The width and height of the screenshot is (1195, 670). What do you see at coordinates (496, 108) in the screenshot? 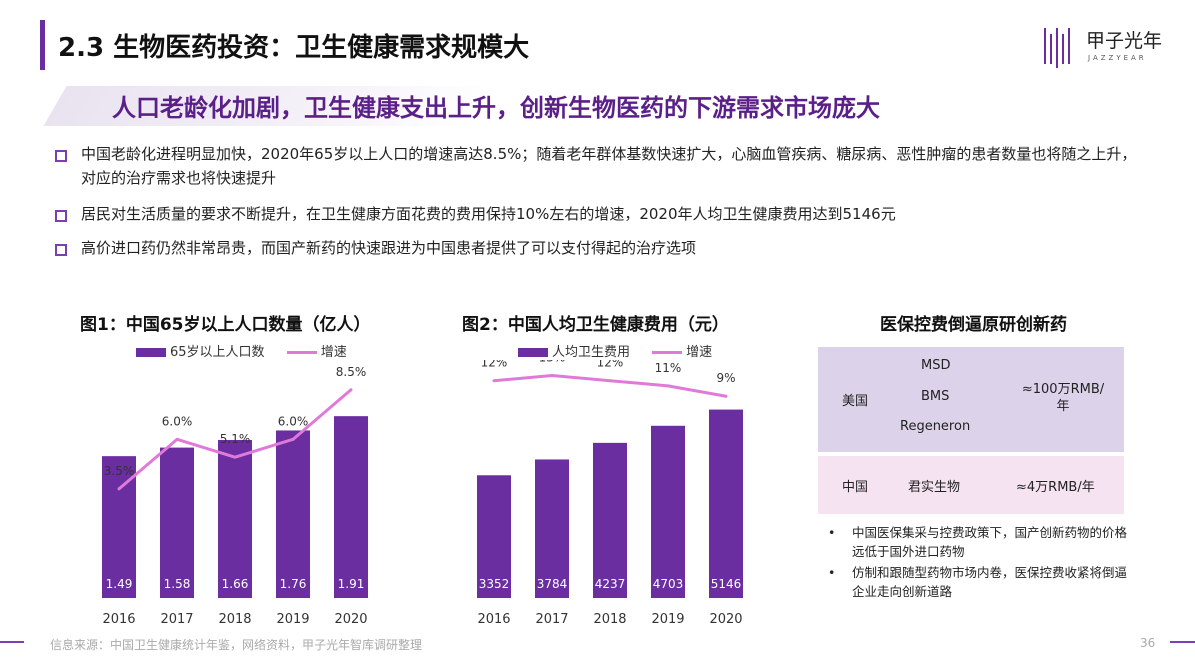
I see `subtitle: 人口老龄化加剧，卫生健康支出上升，创新生物医药的下游需求市场庞大` at bounding box center [496, 108].